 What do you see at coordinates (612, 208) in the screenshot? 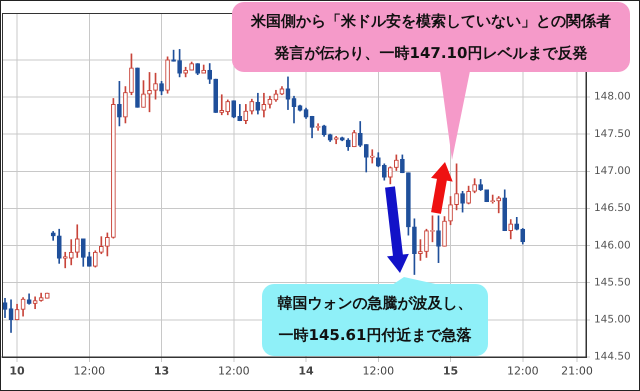
I see `y-tick-label: 146.50` at bounding box center [612, 208].